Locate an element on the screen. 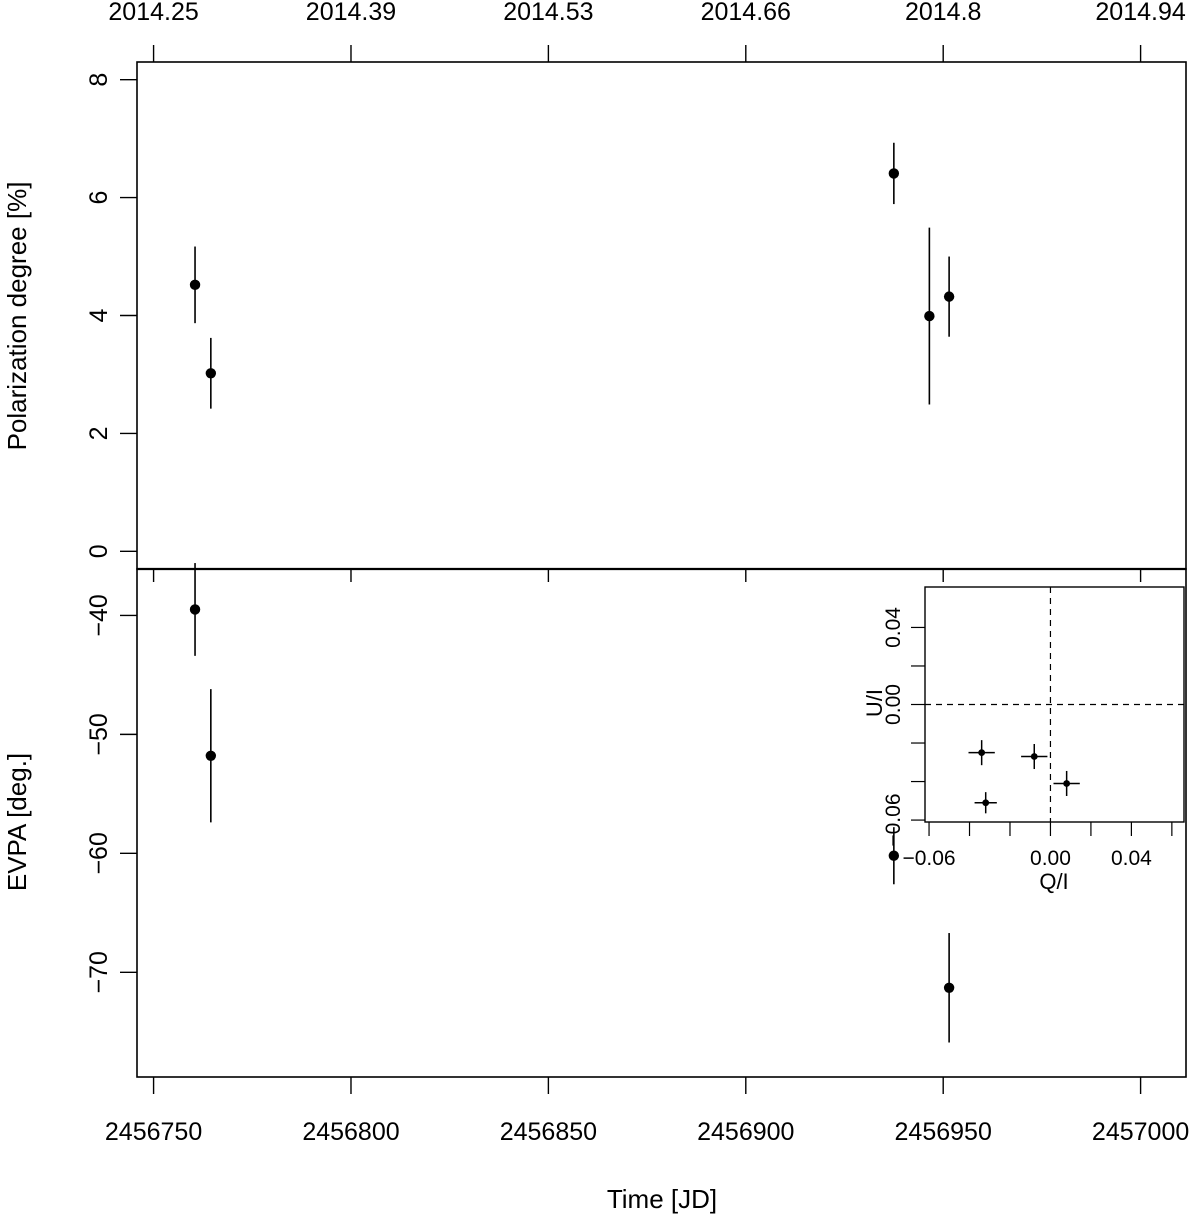 Image resolution: width=1200 pixels, height=1221 pixels. top-y-axis-tick-label: 0 is located at coordinates (99, 551).